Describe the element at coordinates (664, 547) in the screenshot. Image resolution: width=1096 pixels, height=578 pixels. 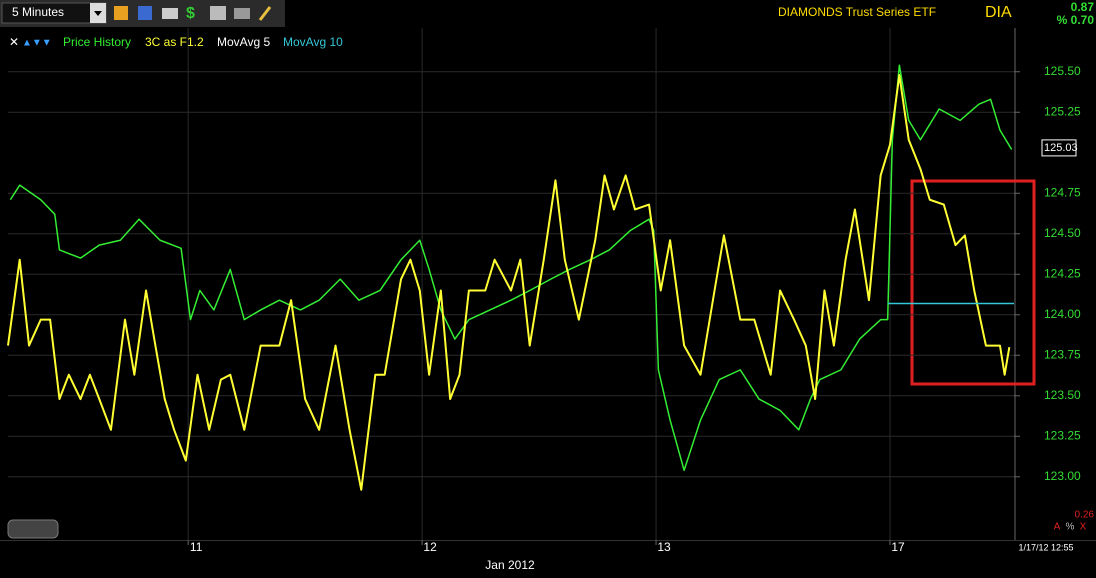
I see `x-tick-label: 13` at that location.